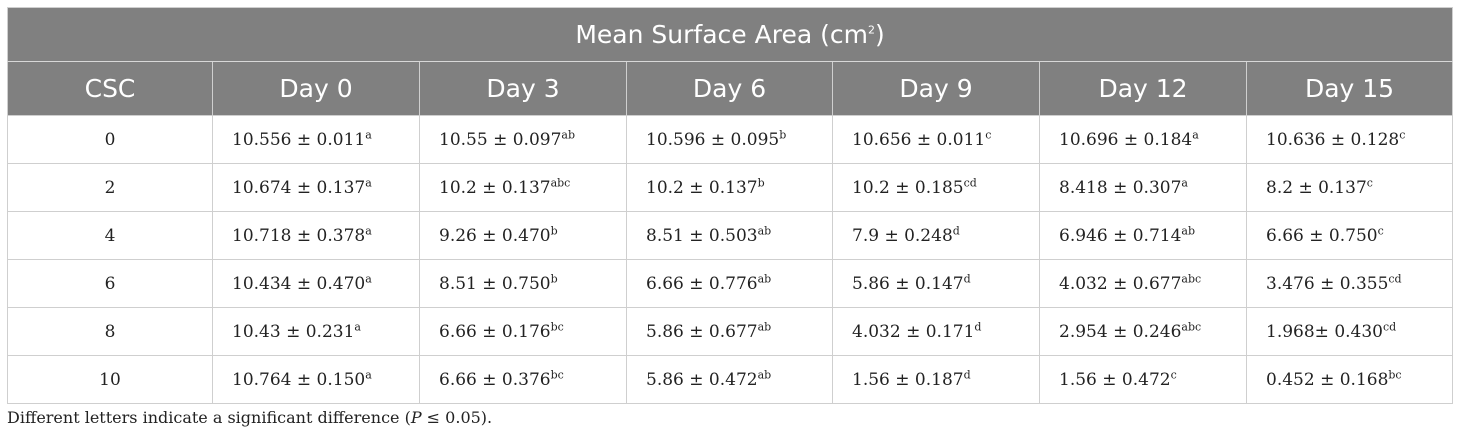 The width and height of the screenshot is (1460, 438). Describe the element at coordinates (908, 379) in the screenshot. I see `value-text: 1.56 ± 0.187` at that location.